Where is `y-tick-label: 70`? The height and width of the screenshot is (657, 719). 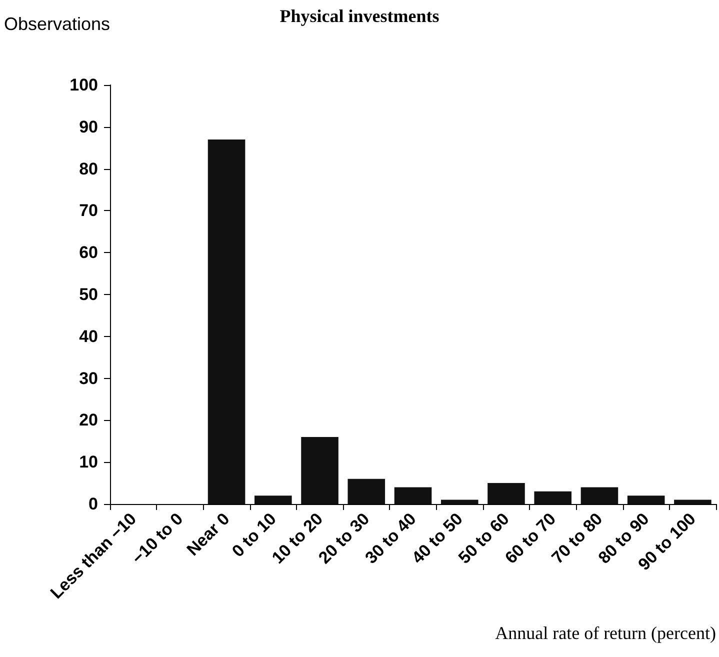
y-tick-label: 70 is located at coordinates (88, 210).